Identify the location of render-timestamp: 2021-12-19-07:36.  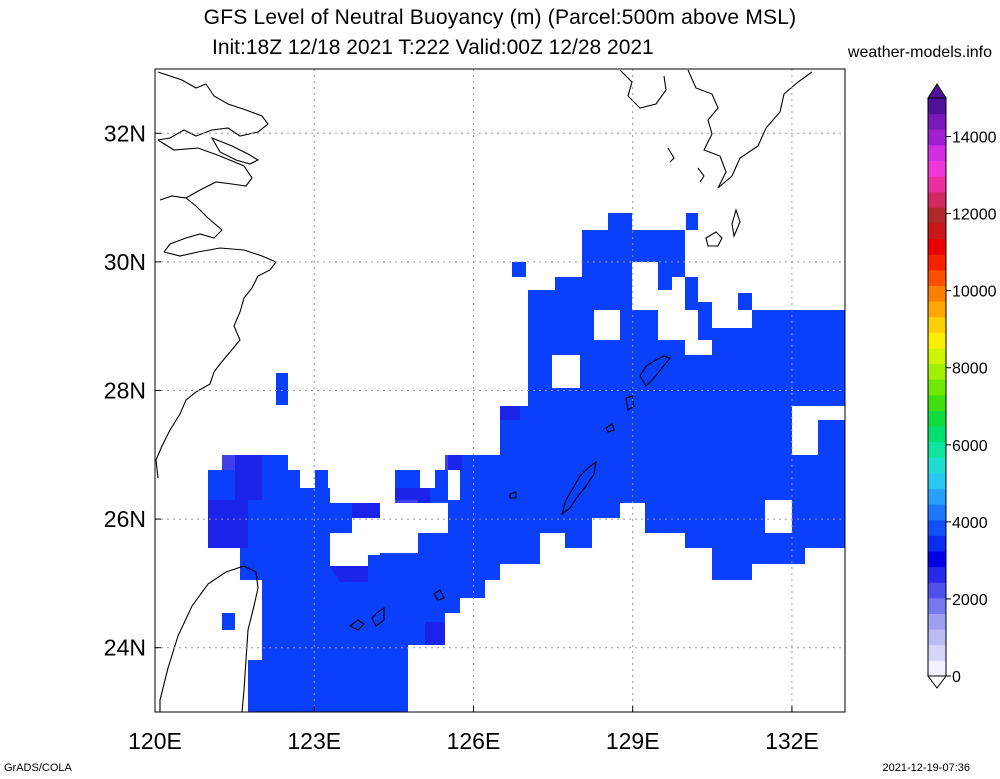
(926, 768).